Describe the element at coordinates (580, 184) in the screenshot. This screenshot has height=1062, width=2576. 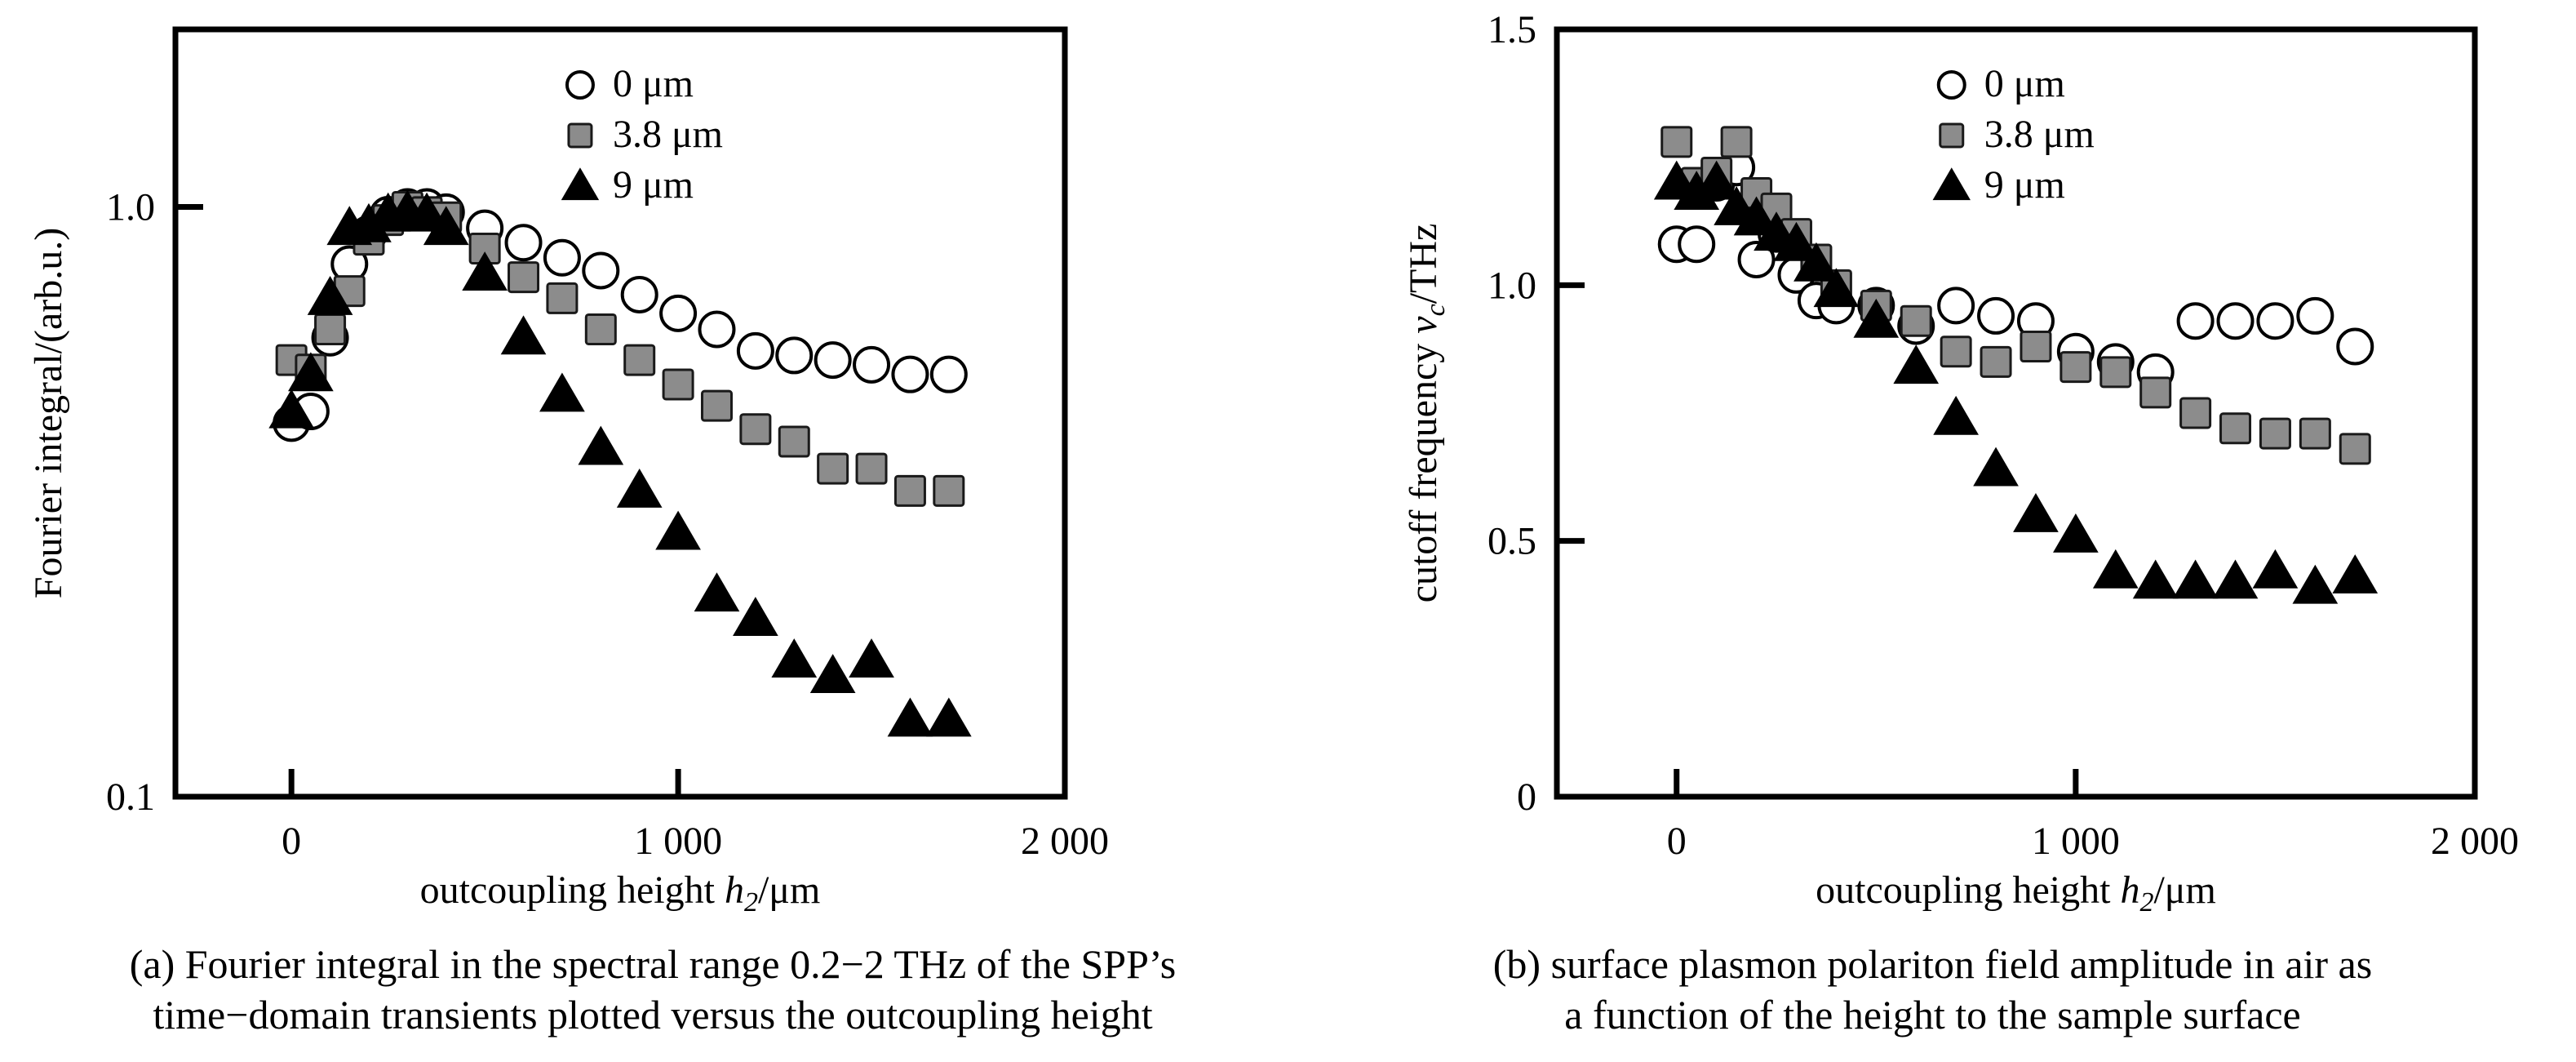
I see `legend-marker-triangle` at that location.